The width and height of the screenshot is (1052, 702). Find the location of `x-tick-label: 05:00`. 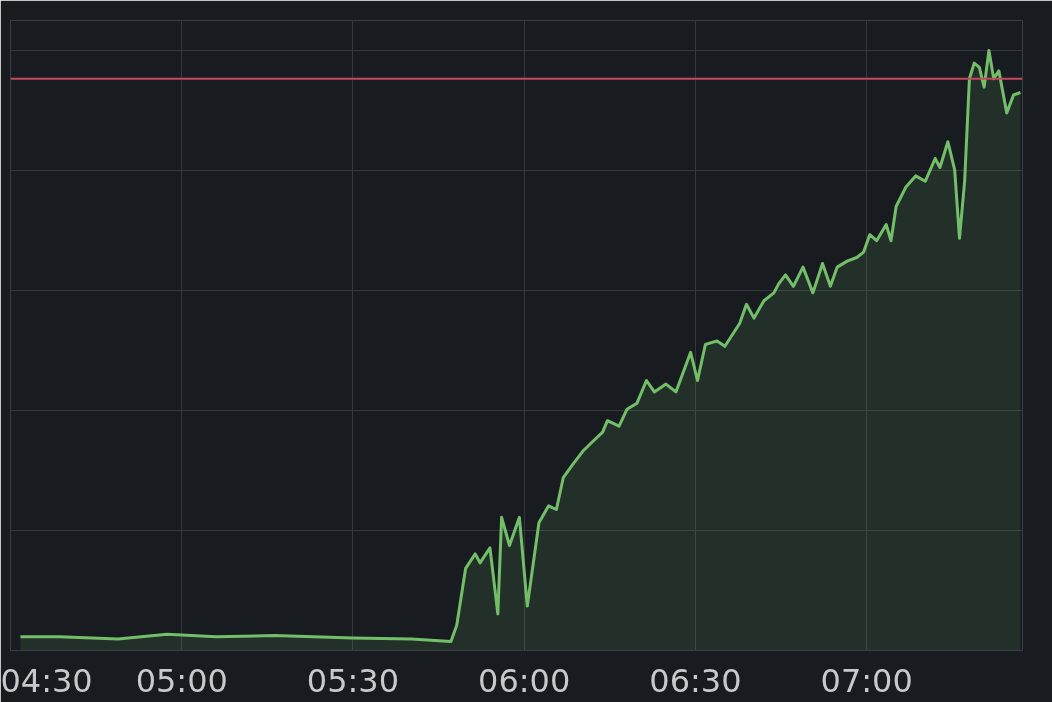

x-tick-label: 05:00 is located at coordinates (181, 680).